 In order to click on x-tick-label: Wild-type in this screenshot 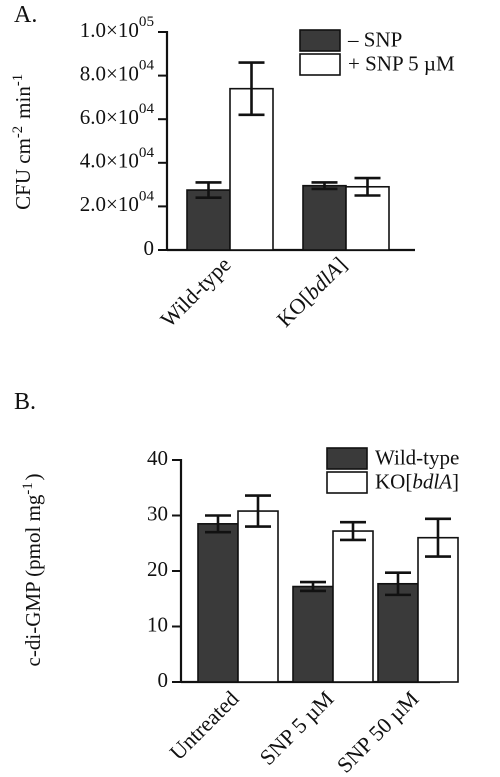, I will do `click(195, 292)`.